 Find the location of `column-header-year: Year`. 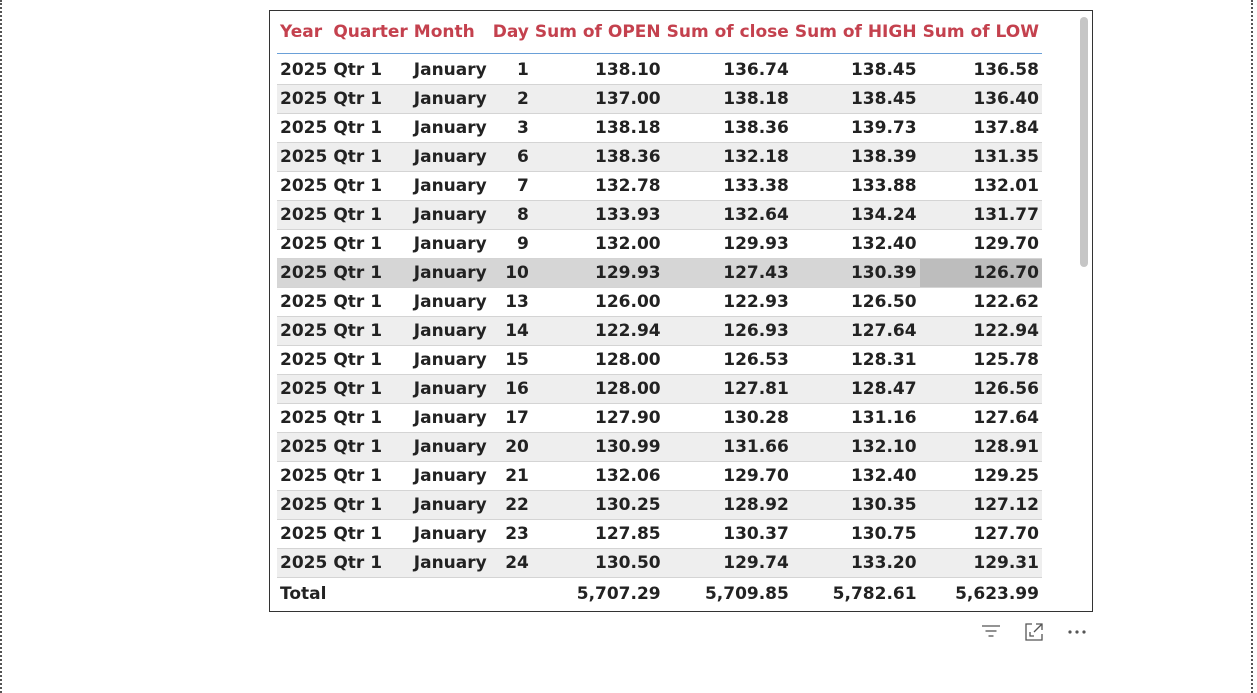

column-header-year: Year is located at coordinates (304, 32).